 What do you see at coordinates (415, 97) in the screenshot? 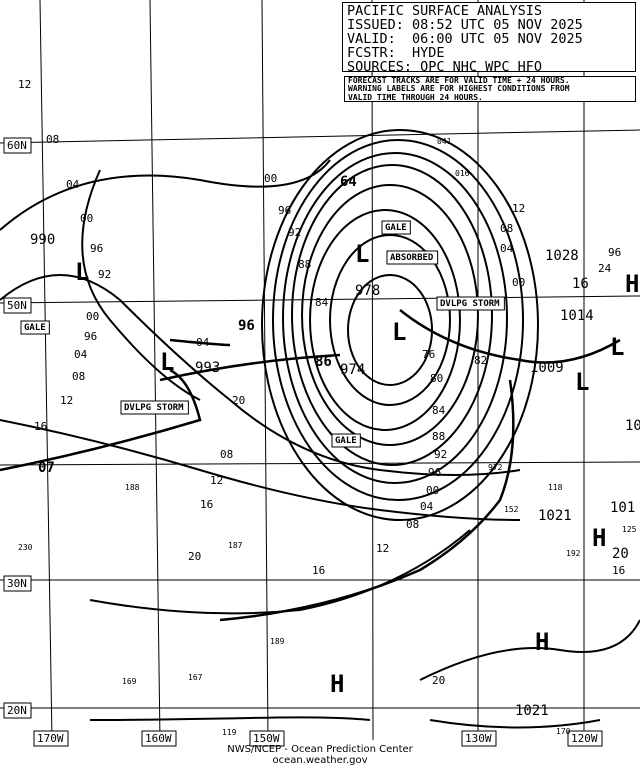
I see `note-line: VALID TIME THROUGH 24 HOURS.` at bounding box center [415, 97].